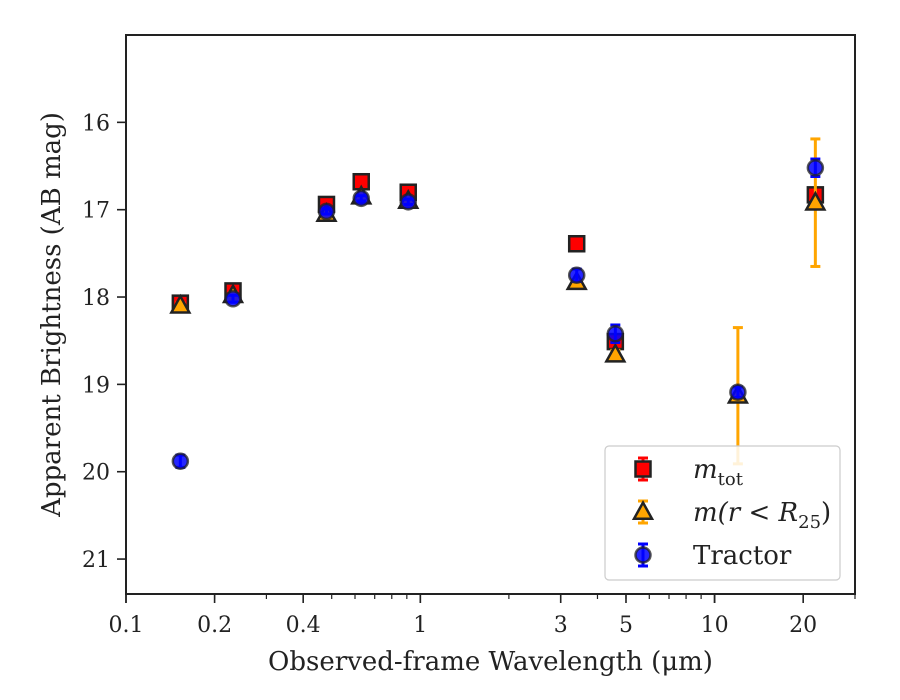 Image resolution: width=900 pixels, height=700 pixels. Describe the element at coordinates (490, 662) in the screenshot. I see `x-axis-label: Observed-frame Wavelength (μm)` at that location.